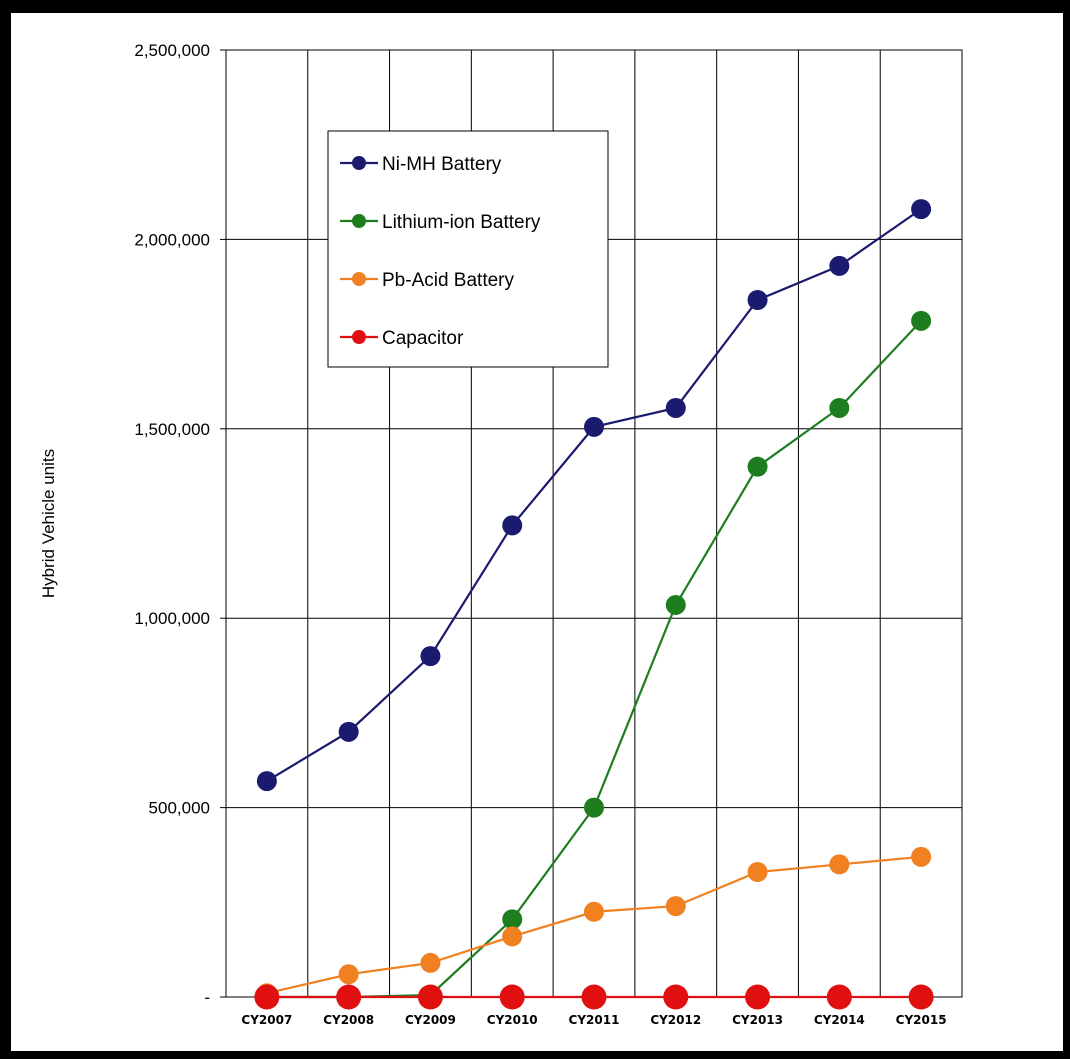  Describe the element at coordinates (512, 1020) in the screenshot. I see `x-tick-label: CY2010` at that location.